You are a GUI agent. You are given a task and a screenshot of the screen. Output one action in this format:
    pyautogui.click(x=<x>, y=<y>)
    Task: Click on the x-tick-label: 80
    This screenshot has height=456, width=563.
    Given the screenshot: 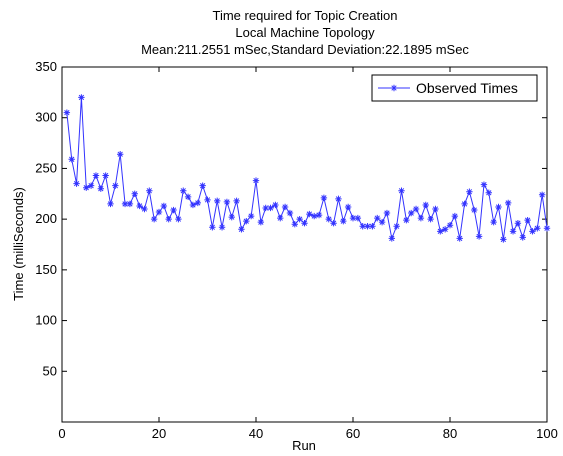 What is the action you would take?
    pyautogui.click(x=450, y=433)
    